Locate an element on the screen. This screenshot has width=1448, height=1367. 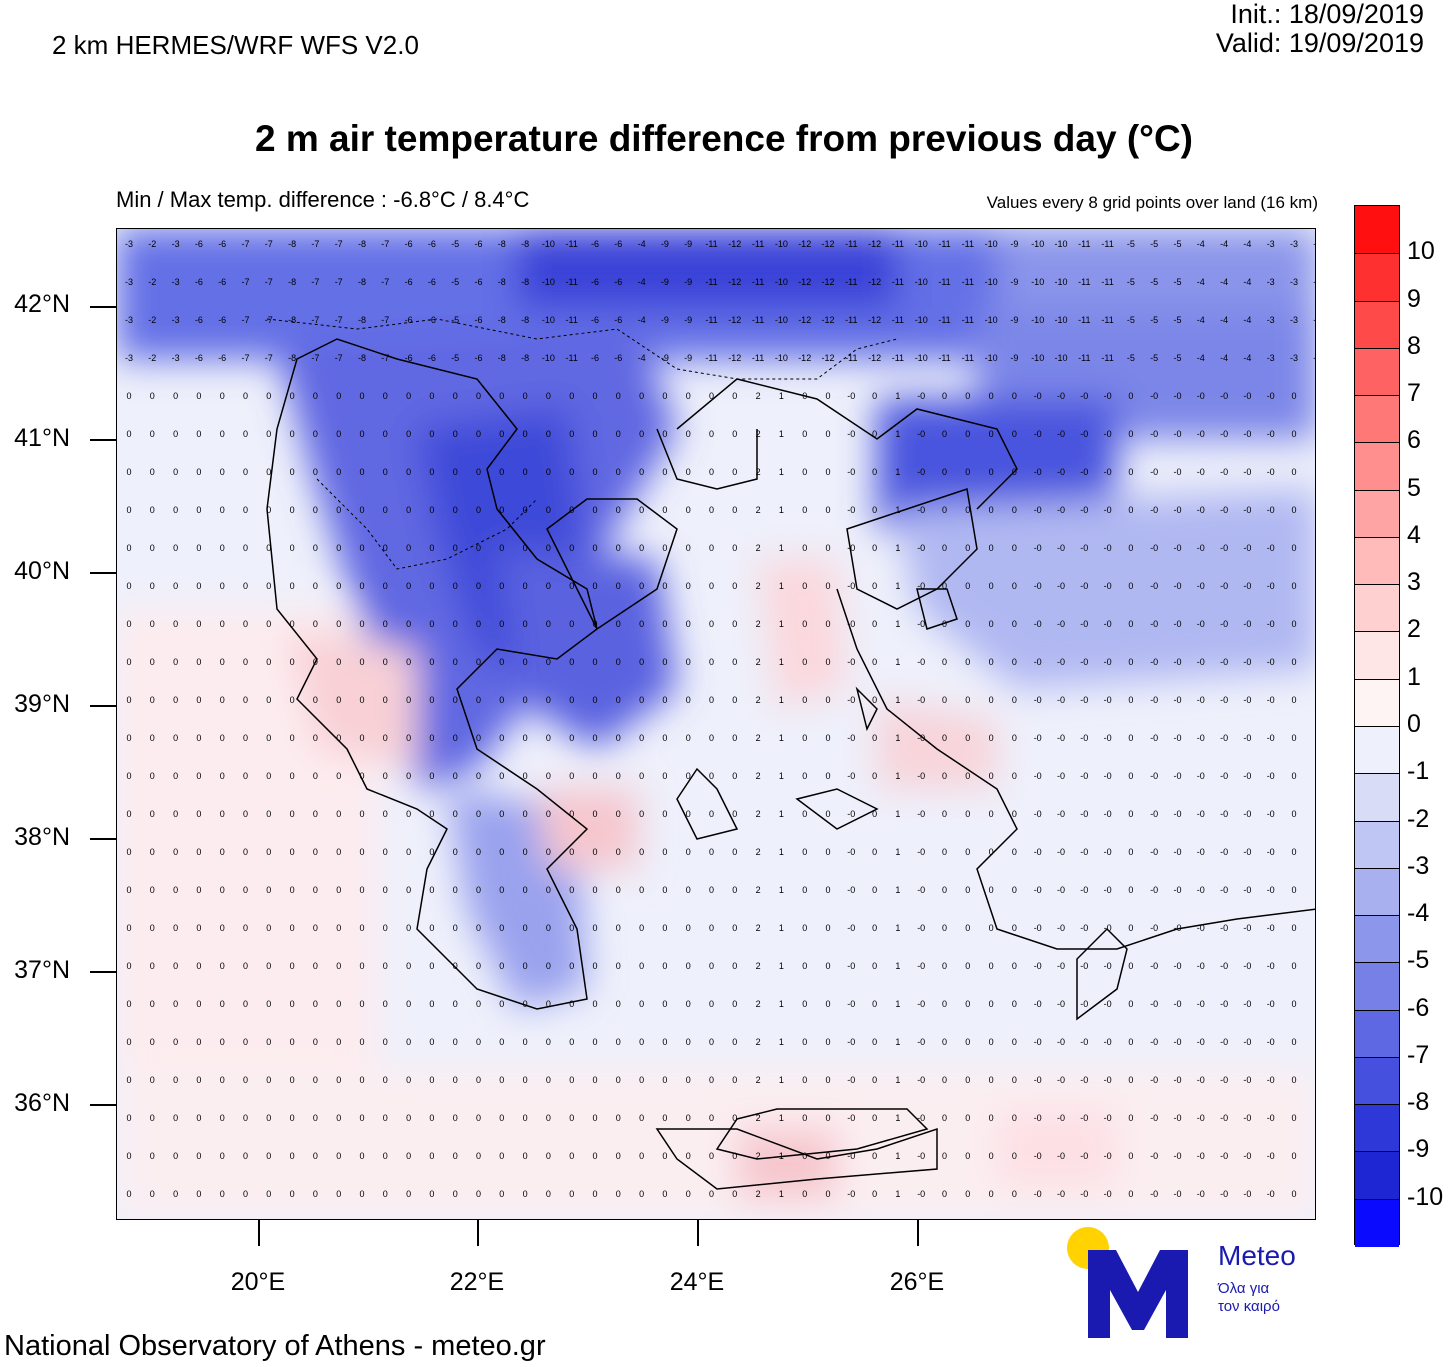
grid-value: -11 is located at coordinates (1107, 282).